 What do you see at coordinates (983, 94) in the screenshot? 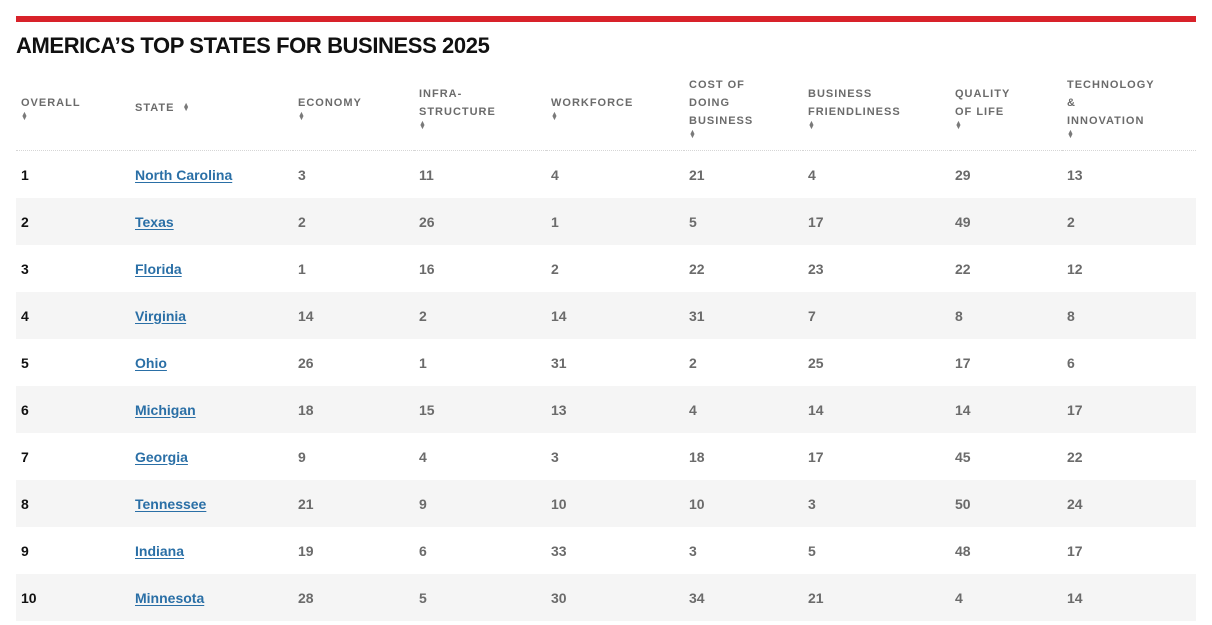
I see `column-header-label: QUALITY` at bounding box center [983, 94].